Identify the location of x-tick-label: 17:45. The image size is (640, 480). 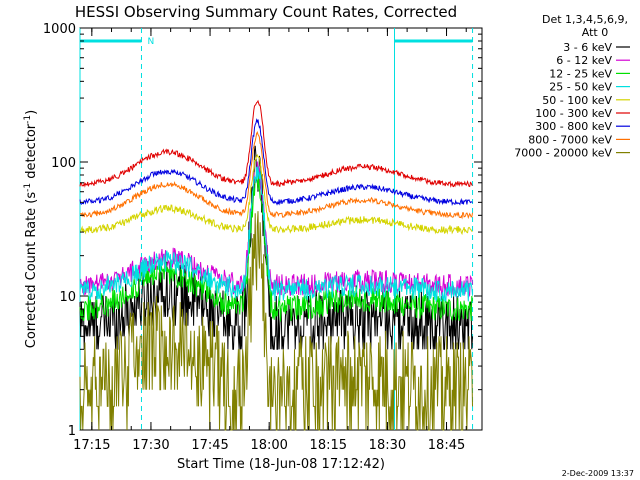
(209, 445).